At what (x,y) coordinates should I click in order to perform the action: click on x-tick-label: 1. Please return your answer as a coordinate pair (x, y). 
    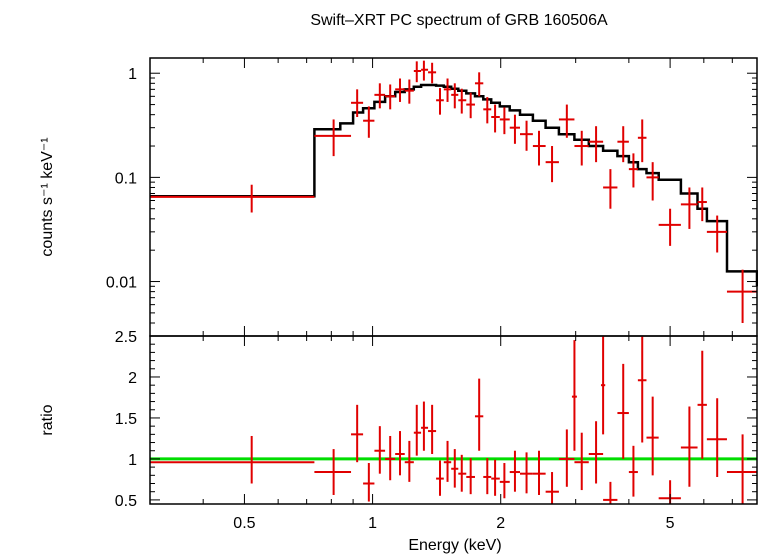
    Looking at the image, I should click on (372, 523).